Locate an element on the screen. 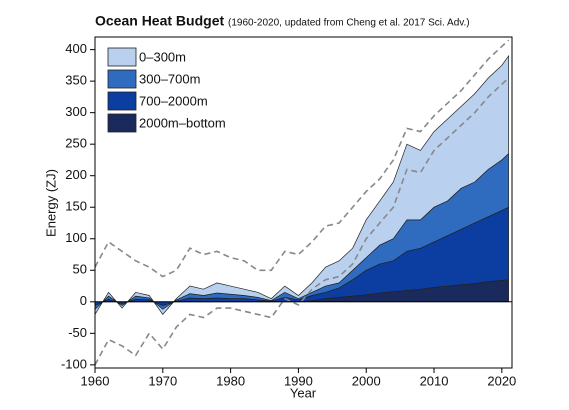 This screenshot has height=410, width=569. y-tick-label: 100 is located at coordinates (76, 237).